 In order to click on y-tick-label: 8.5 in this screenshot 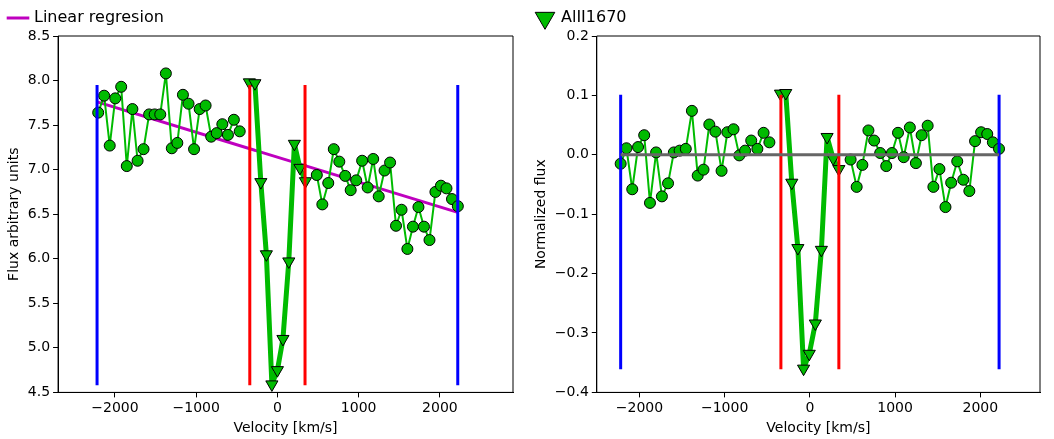, I will do `click(39, 34)`.